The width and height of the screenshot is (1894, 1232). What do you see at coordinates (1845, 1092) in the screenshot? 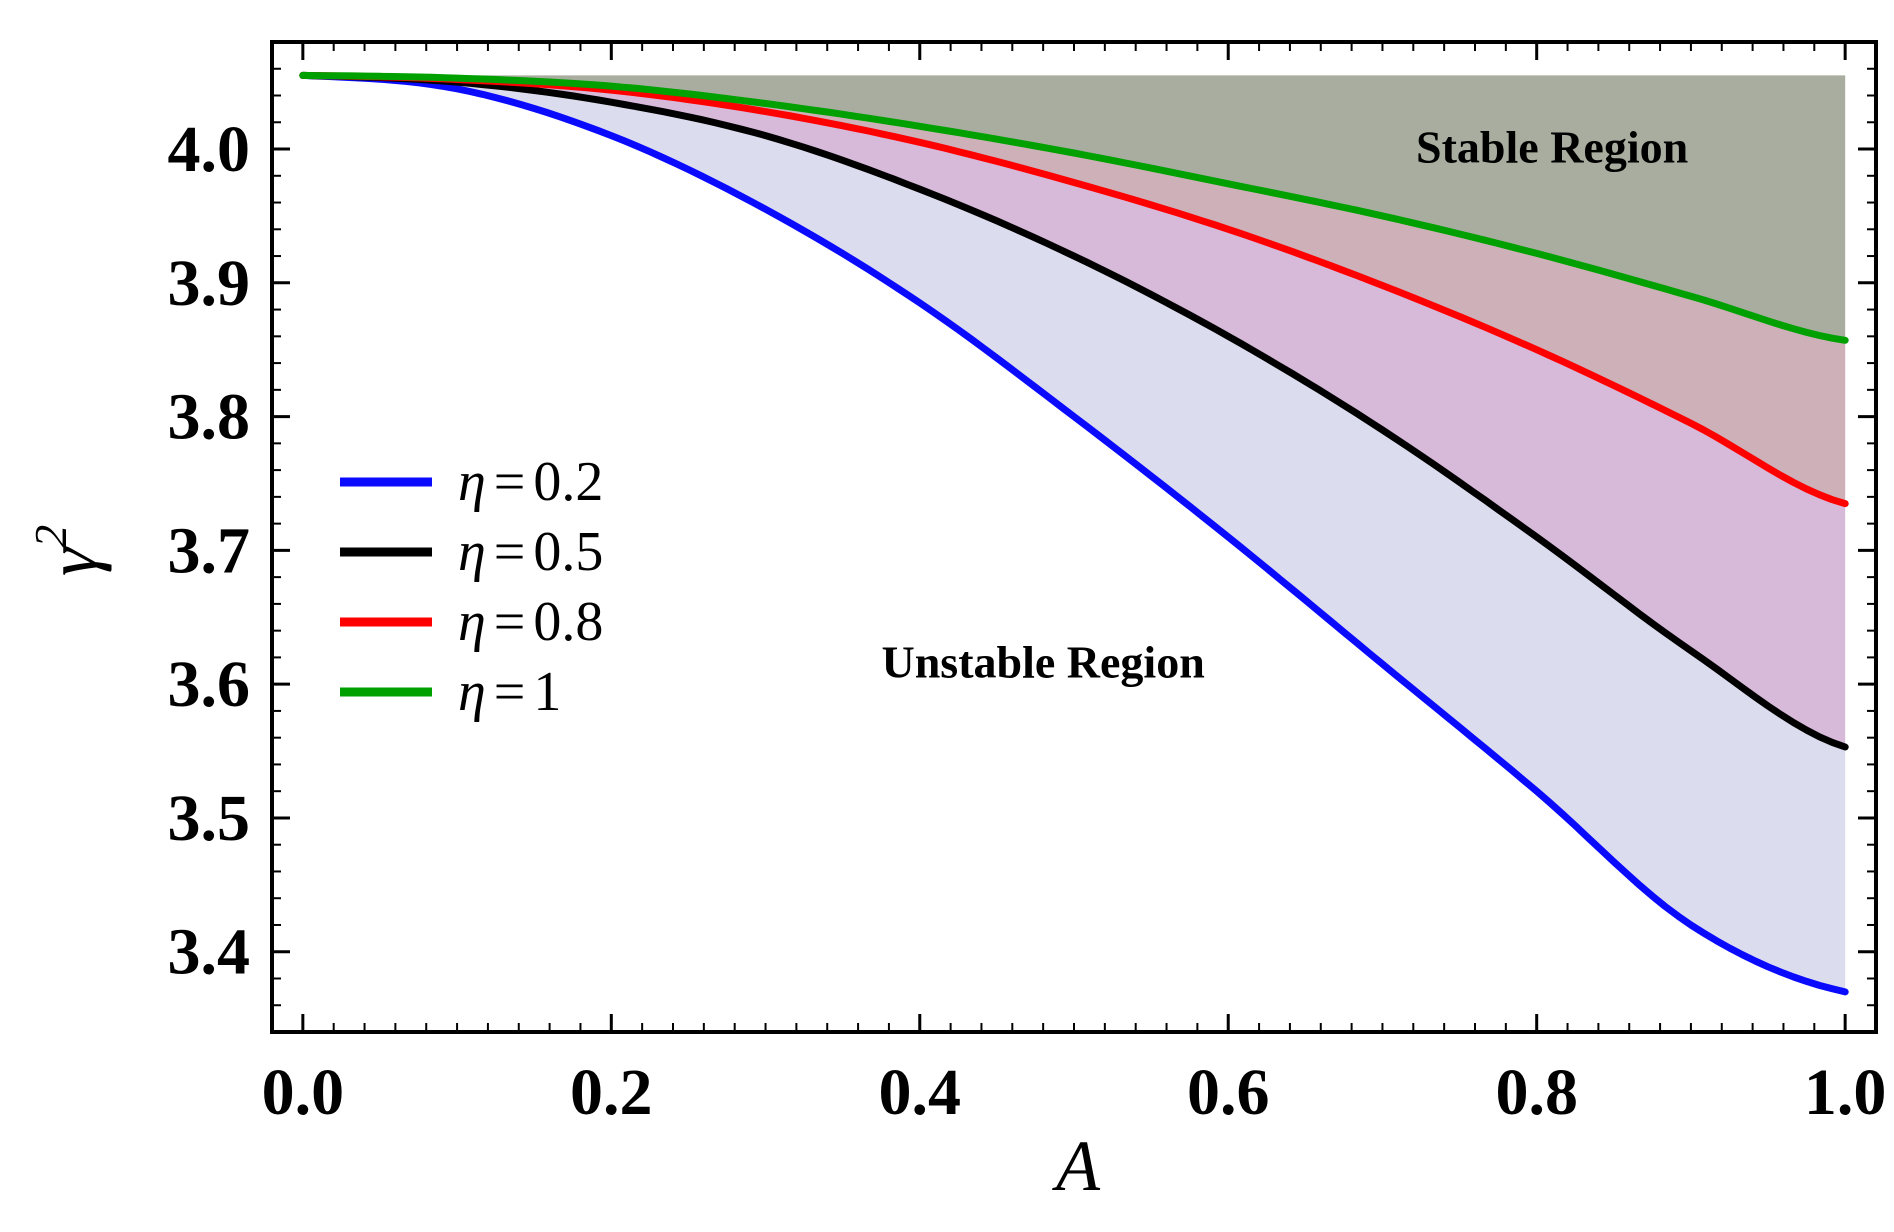
I see `x-tick-label: 1.0` at bounding box center [1845, 1092].